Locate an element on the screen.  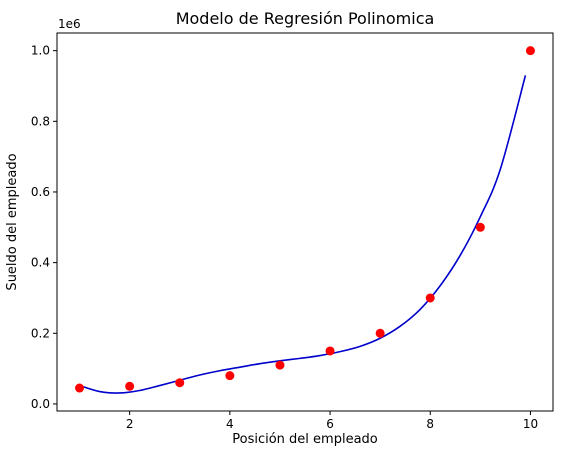
x-tick-label: 4 is located at coordinates (230, 424).